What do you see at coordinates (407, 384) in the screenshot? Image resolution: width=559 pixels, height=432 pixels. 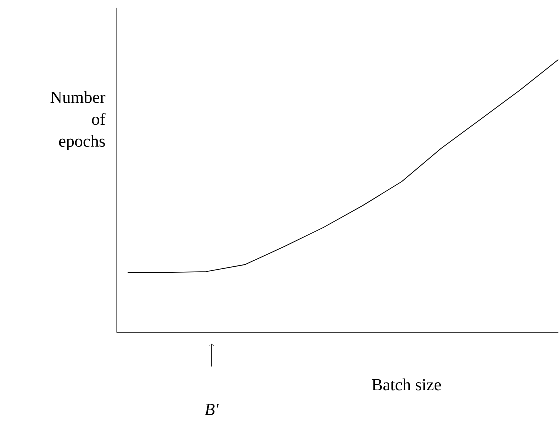 I see `x-axis-title: Batch size` at bounding box center [407, 384].